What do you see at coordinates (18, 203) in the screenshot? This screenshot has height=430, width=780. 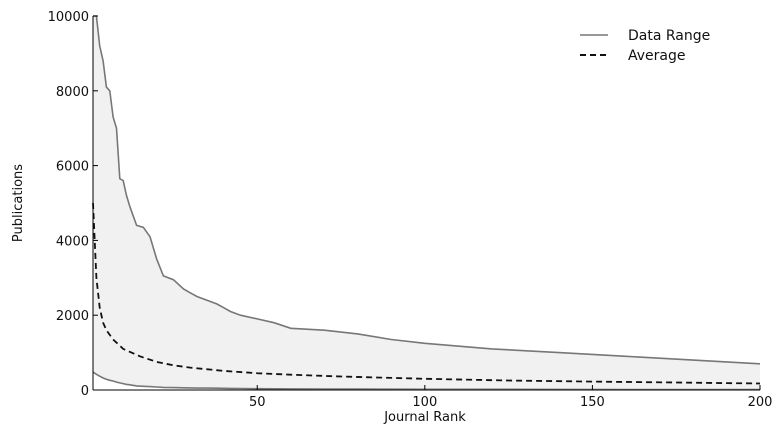 I see `y-axis-title: Publications` at bounding box center [18, 203].